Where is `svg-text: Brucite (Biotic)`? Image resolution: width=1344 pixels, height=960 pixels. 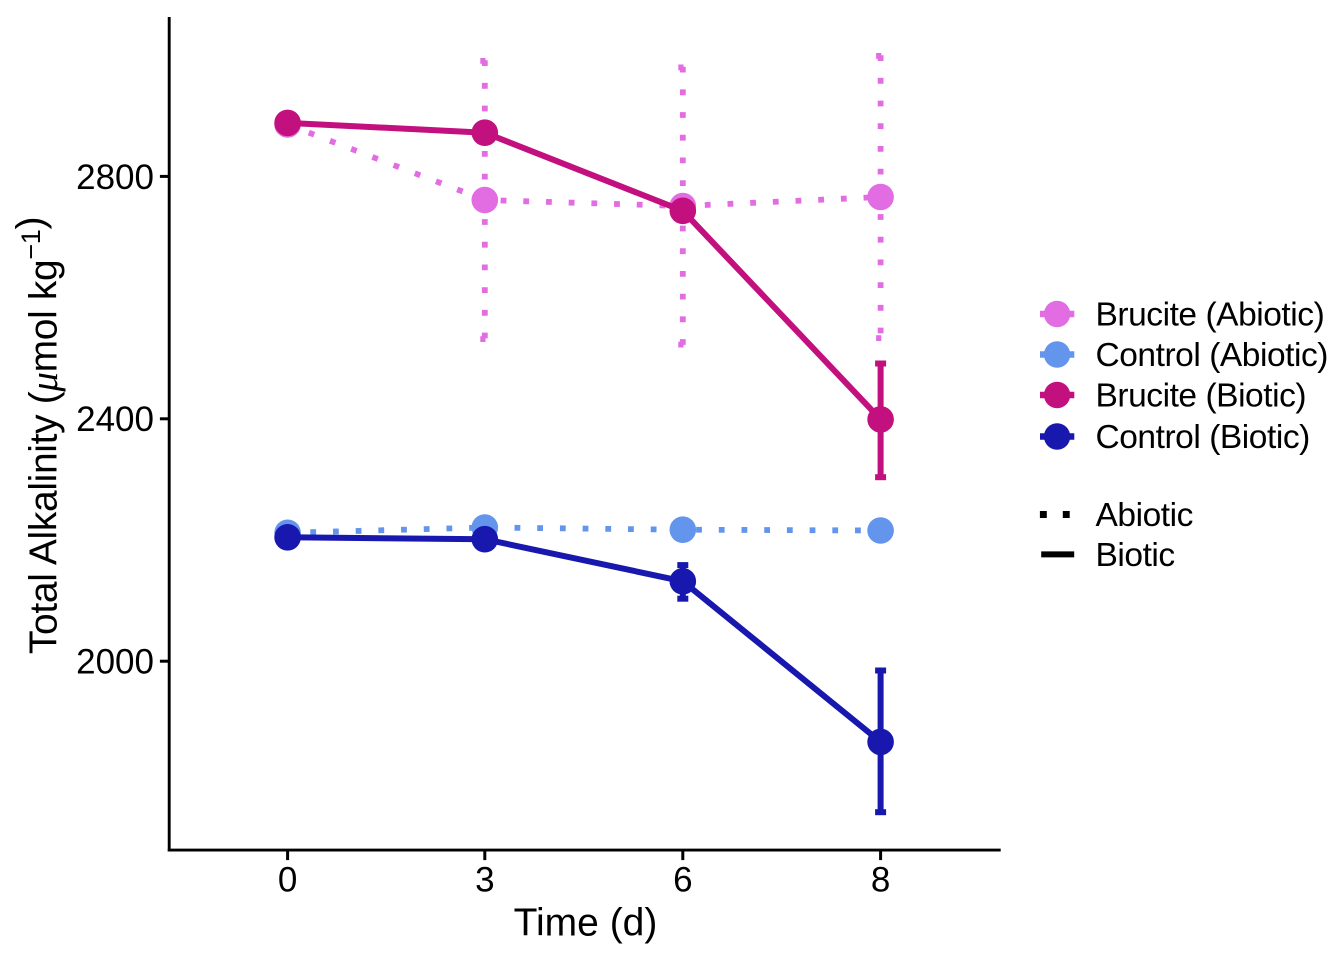 svg-text: Brucite (Biotic) is located at coordinates (1201, 396).